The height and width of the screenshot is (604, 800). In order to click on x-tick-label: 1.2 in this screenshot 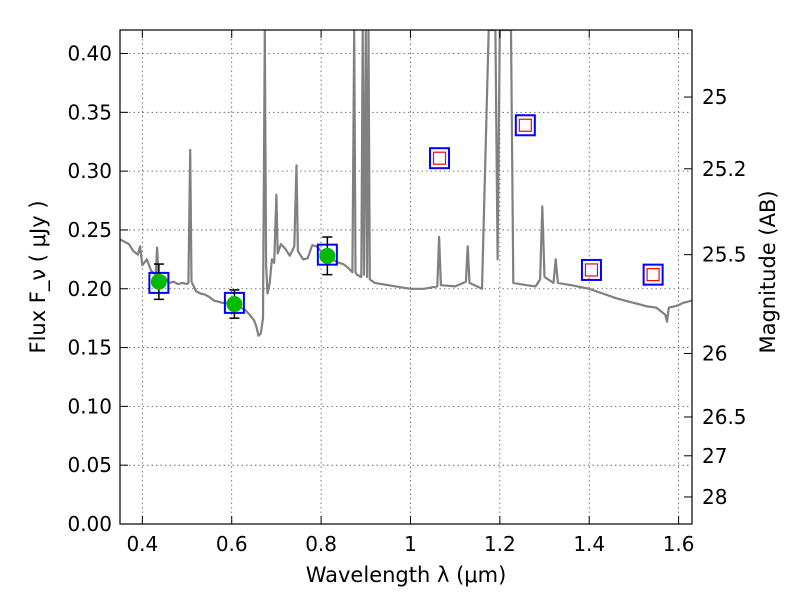, I will do `click(500, 544)`.